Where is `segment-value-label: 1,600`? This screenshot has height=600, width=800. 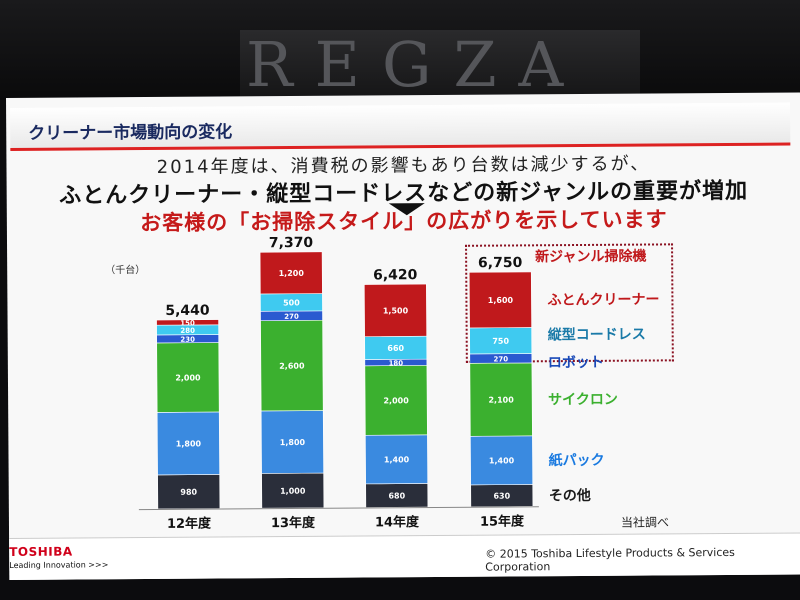 segment-value-label: 1,600 is located at coordinates (501, 300).